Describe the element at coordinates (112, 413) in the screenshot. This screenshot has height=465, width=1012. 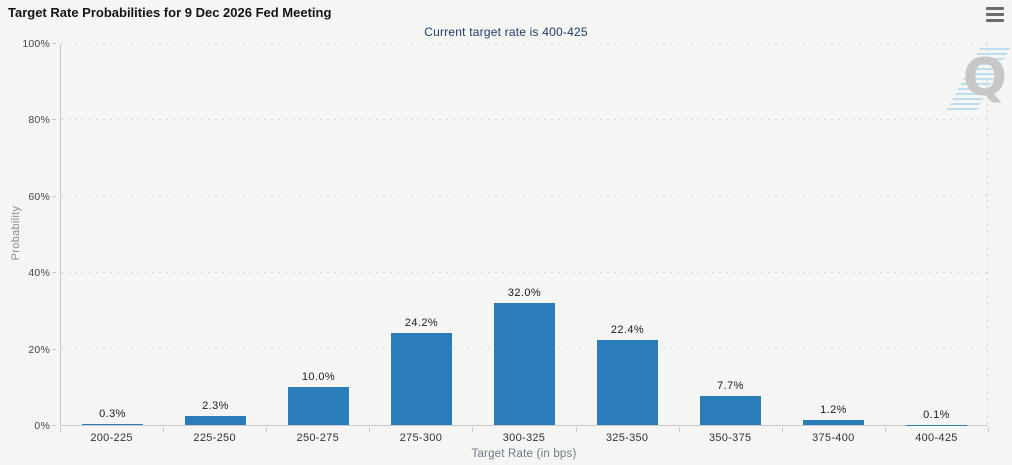
I see `bar-value-label: 0.3%` at that location.